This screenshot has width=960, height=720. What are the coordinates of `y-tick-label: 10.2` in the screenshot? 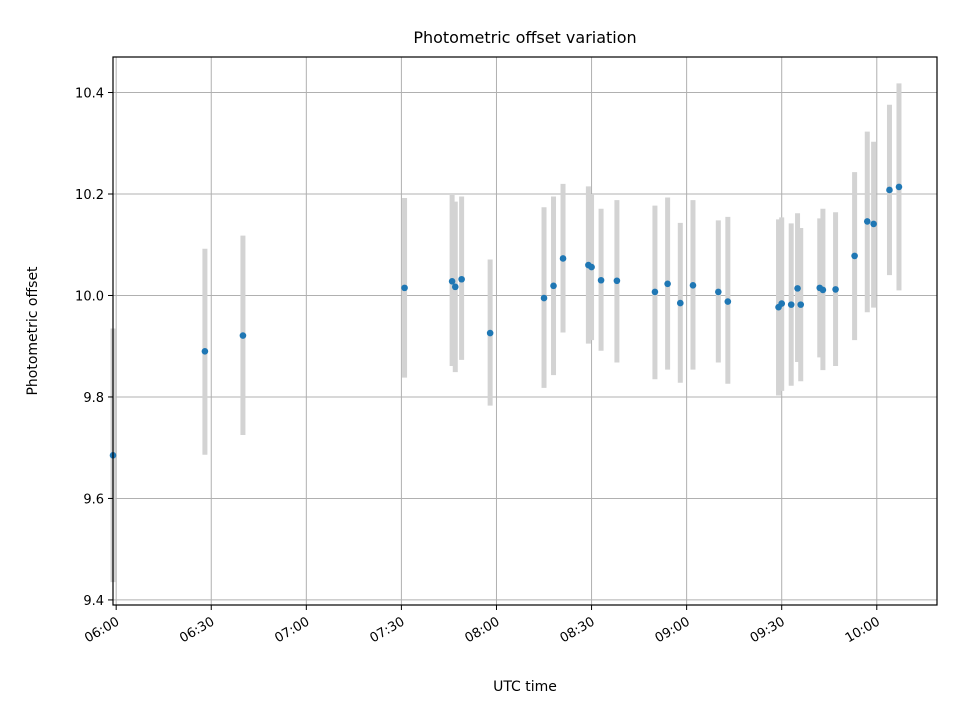 It's located at (89, 195).